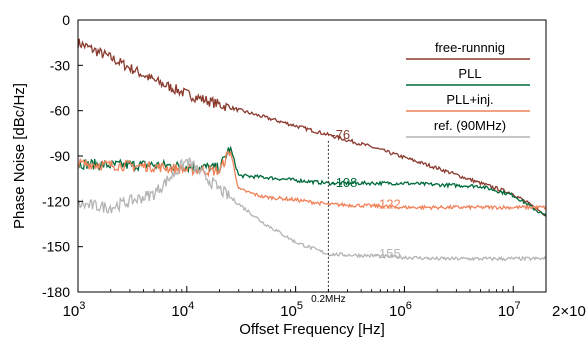 This screenshot has height=346, width=586. What do you see at coordinates (182, 310) in the screenshot?
I see `x-tick-label: 10⁴` at bounding box center [182, 310].